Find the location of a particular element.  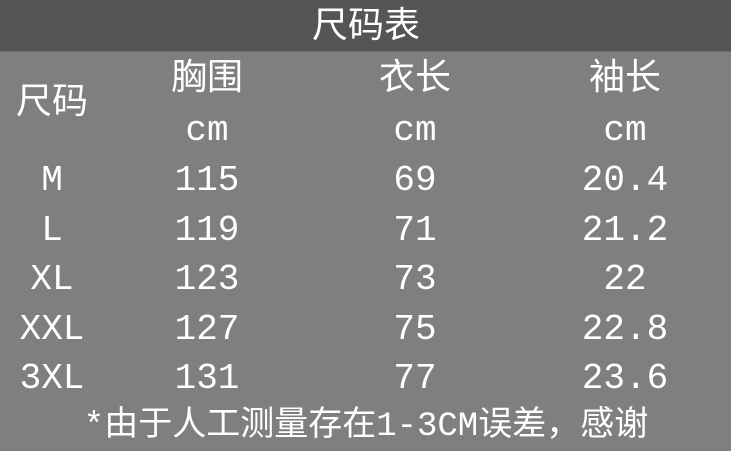

page-title: 尺码表 is located at coordinates (366, 25).